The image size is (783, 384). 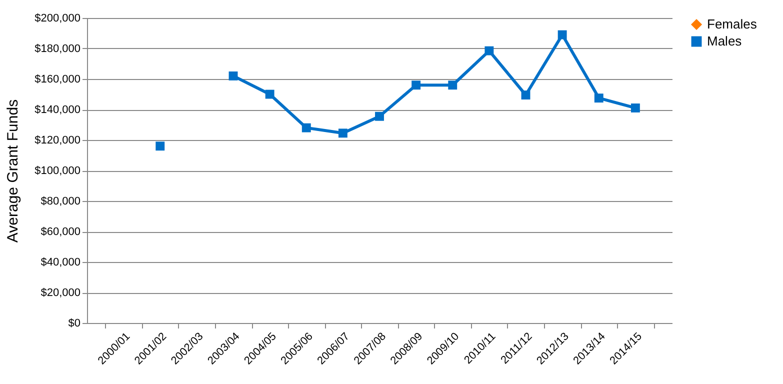 I want to click on legend-label: Females, so click(x=732, y=24).